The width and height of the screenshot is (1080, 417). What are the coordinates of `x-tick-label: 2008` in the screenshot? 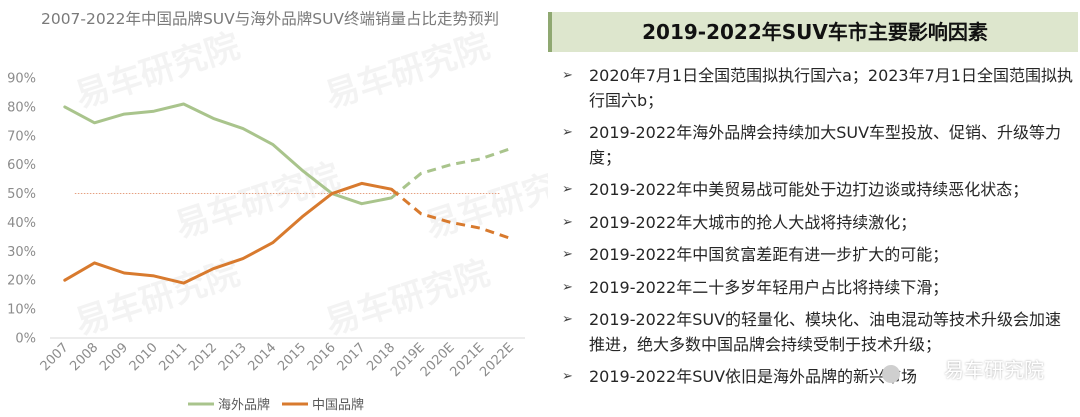 It's located at (84, 357).